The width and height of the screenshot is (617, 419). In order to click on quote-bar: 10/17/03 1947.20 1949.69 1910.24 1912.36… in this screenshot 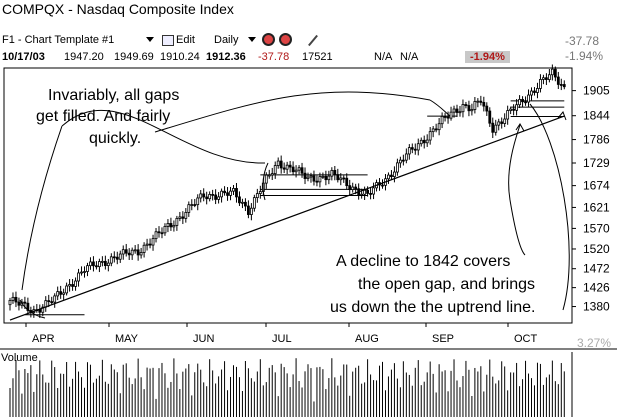, I will do `click(308, 59)`.